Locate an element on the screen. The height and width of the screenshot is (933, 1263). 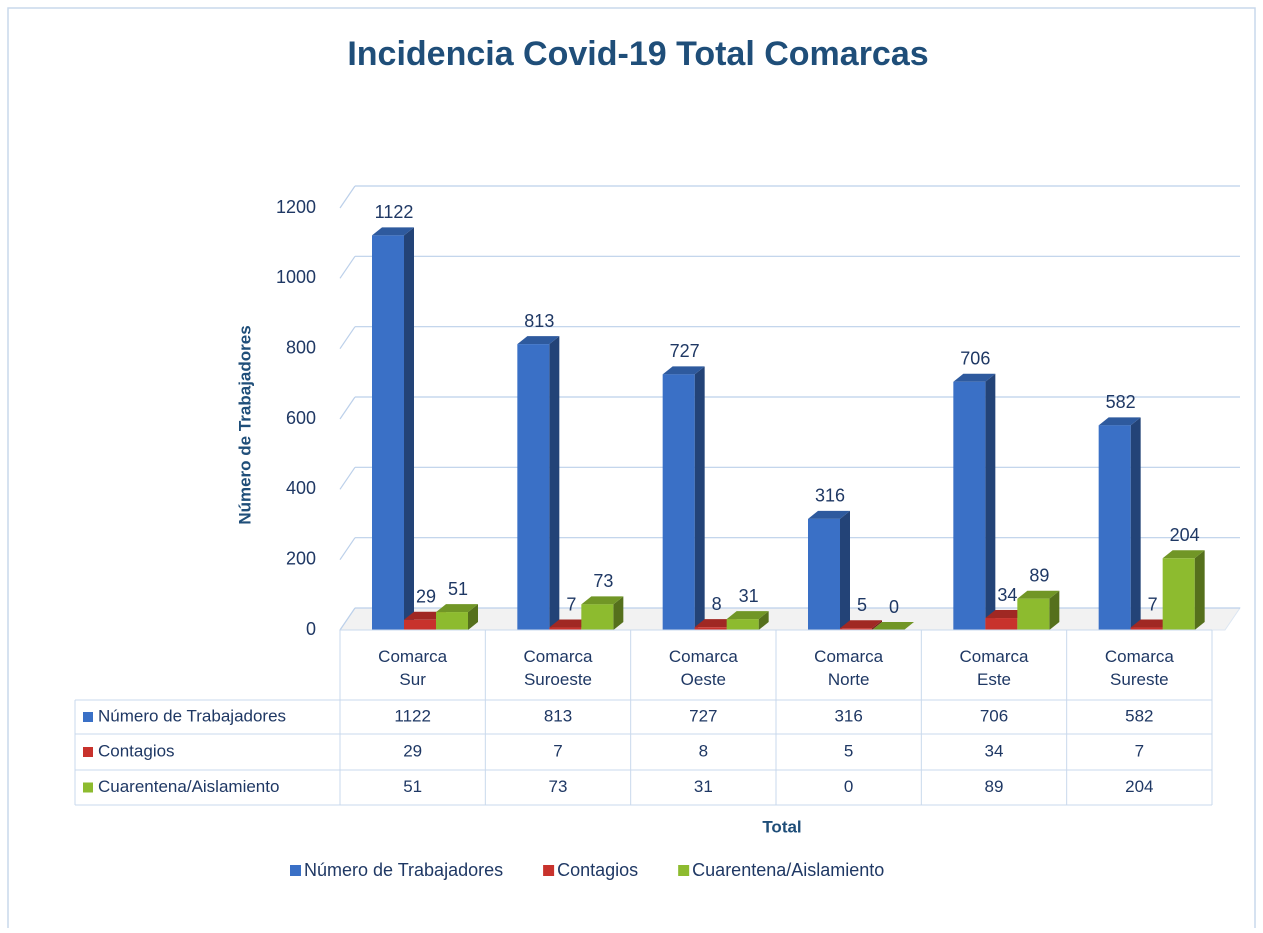
table-value: 1122 is located at coordinates (412, 715).